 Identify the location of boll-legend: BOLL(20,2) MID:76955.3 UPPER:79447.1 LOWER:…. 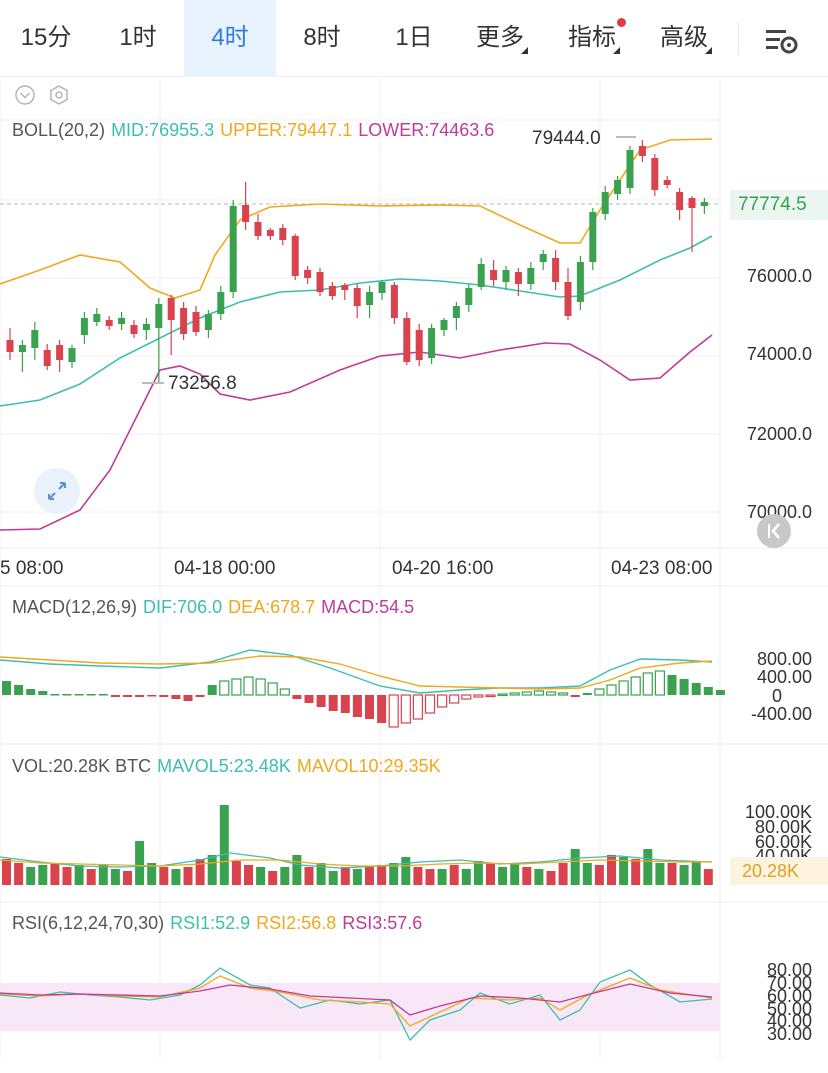
(256, 130).